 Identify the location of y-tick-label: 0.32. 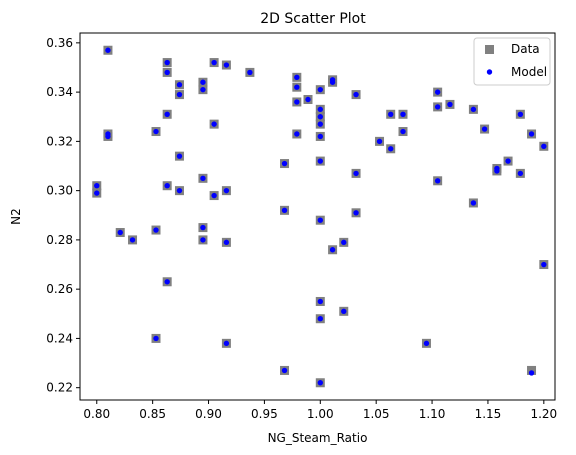
(59, 141).